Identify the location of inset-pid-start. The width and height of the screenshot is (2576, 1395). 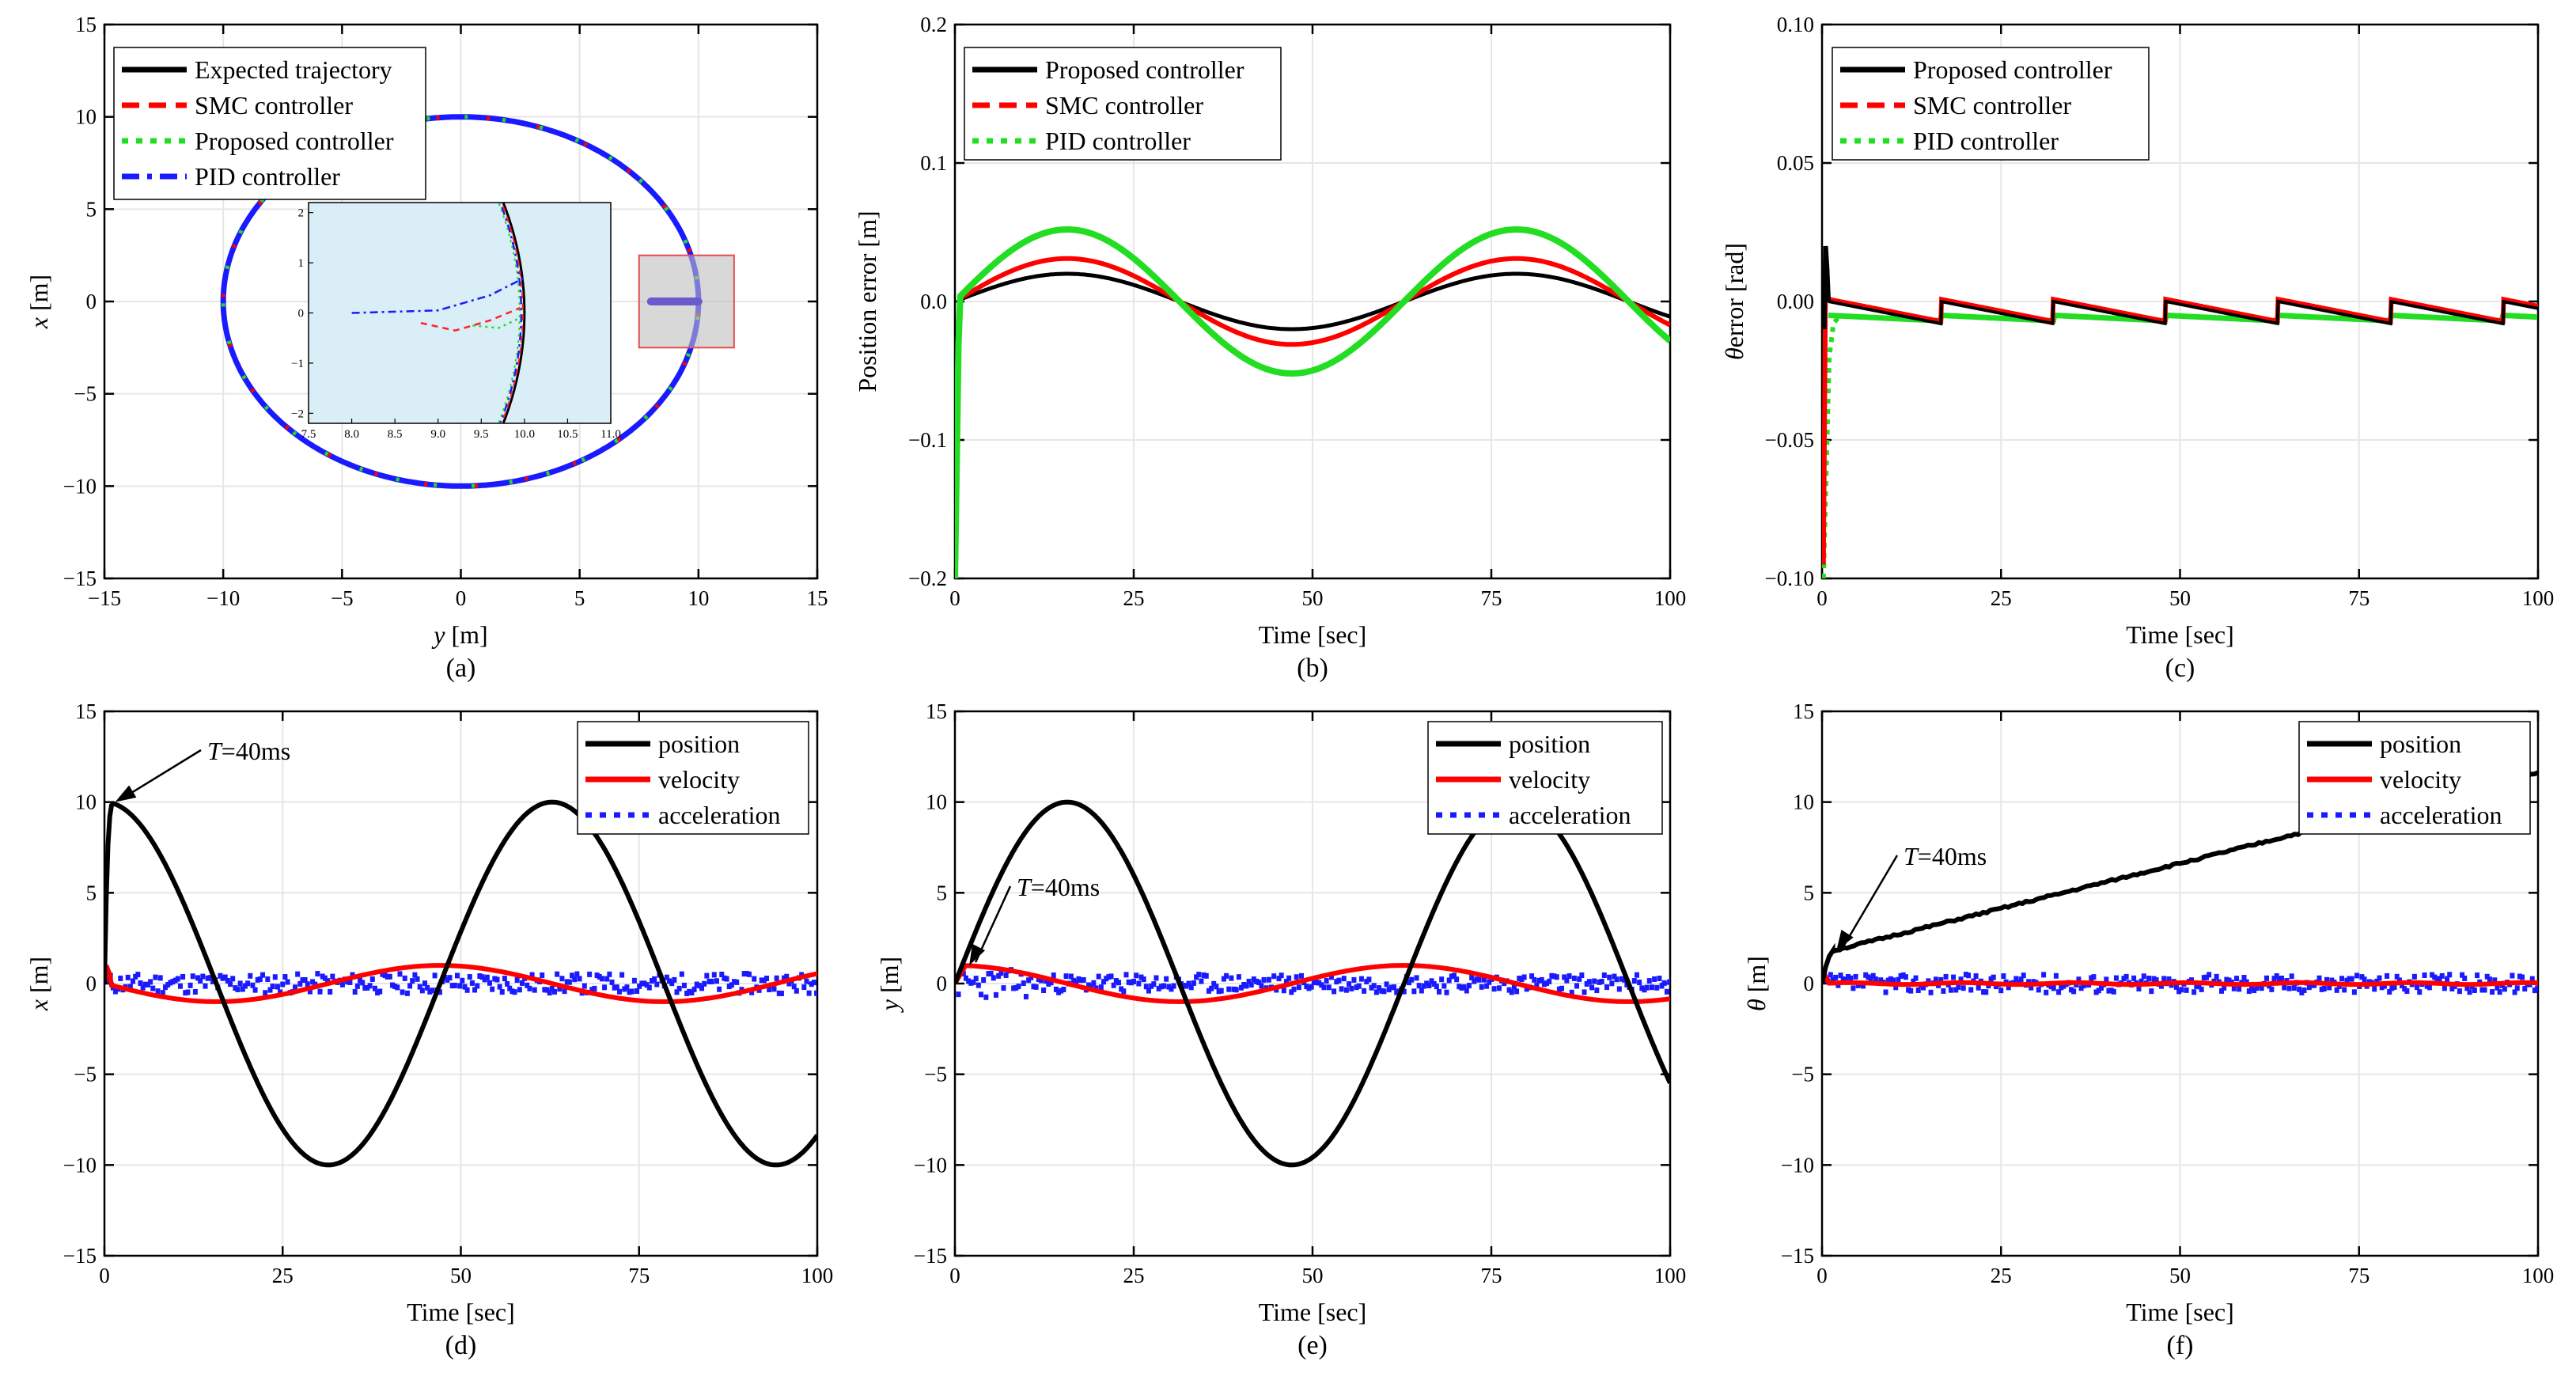
(438, 295).